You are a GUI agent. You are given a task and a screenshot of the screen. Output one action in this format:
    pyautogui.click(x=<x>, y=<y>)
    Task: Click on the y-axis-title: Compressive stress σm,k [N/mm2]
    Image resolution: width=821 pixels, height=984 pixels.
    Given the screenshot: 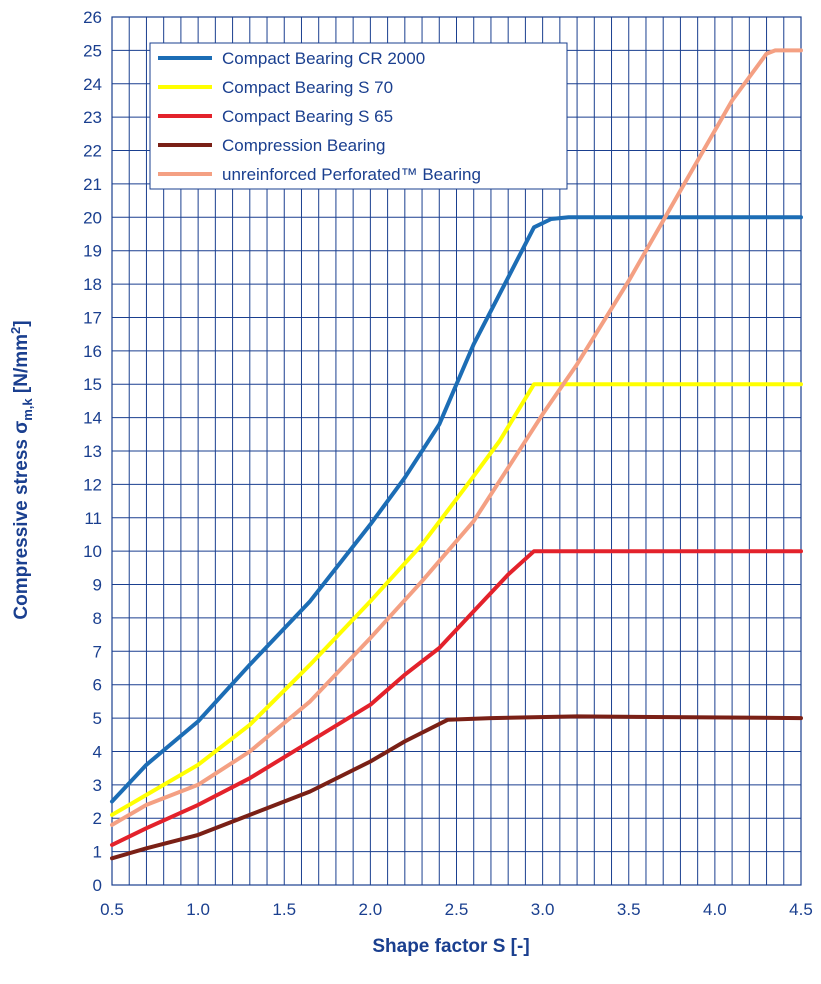 What is the action you would take?
    pyautogui.click(x=21, y=469)
    